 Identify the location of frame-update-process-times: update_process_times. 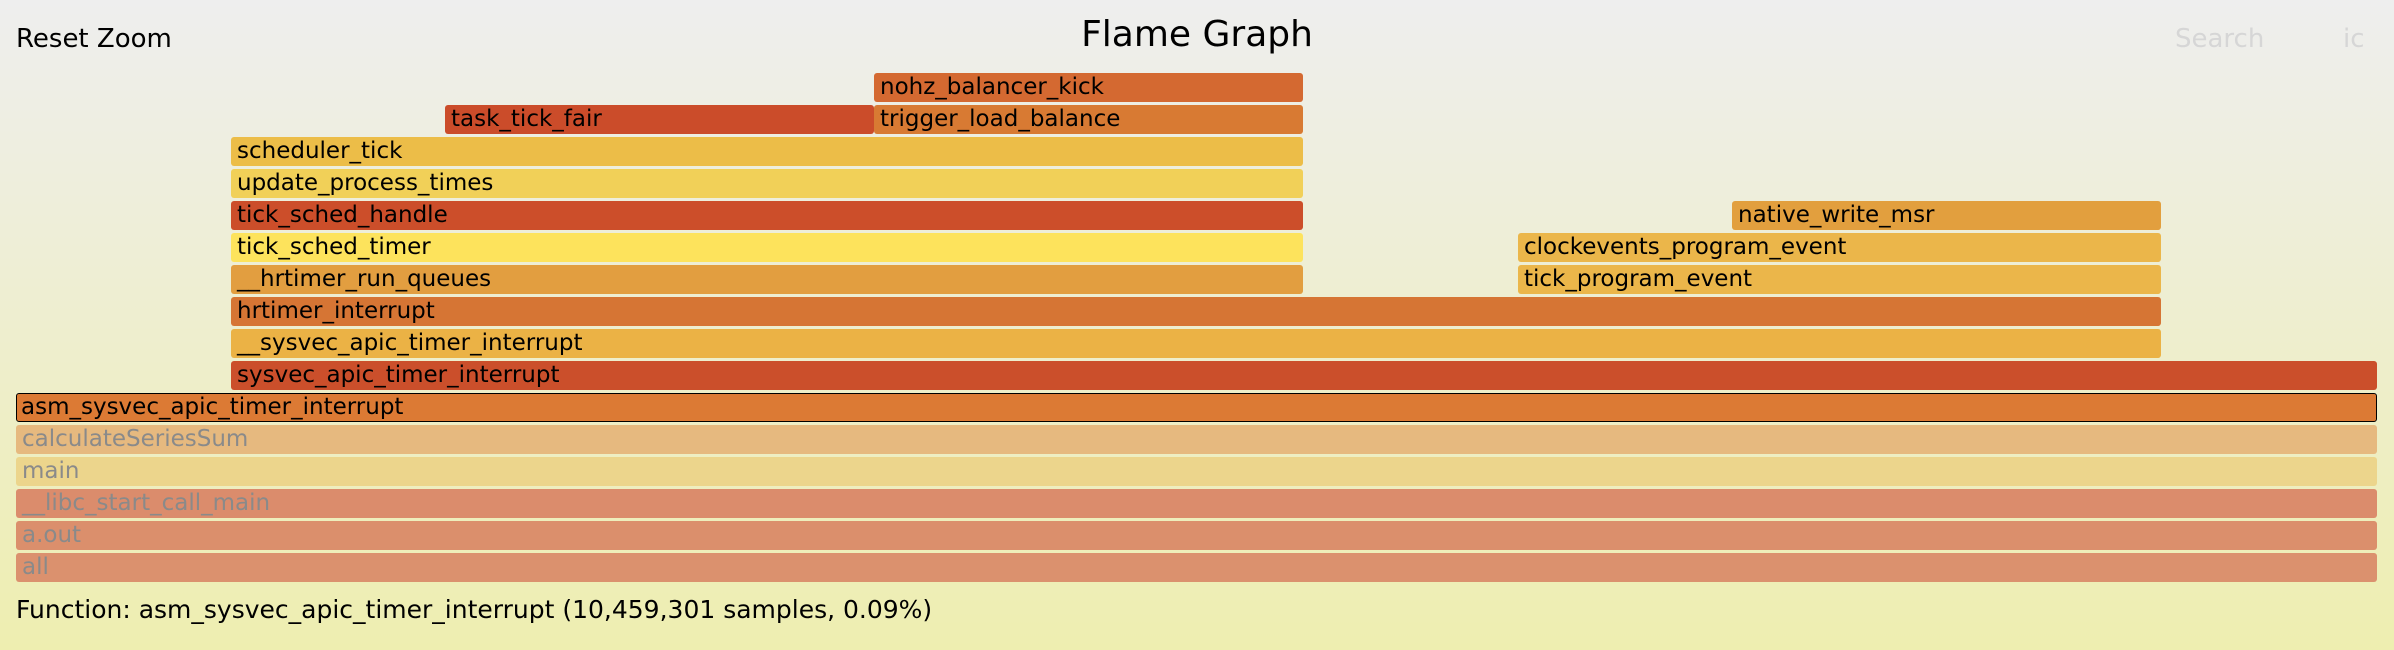
(767, 183).